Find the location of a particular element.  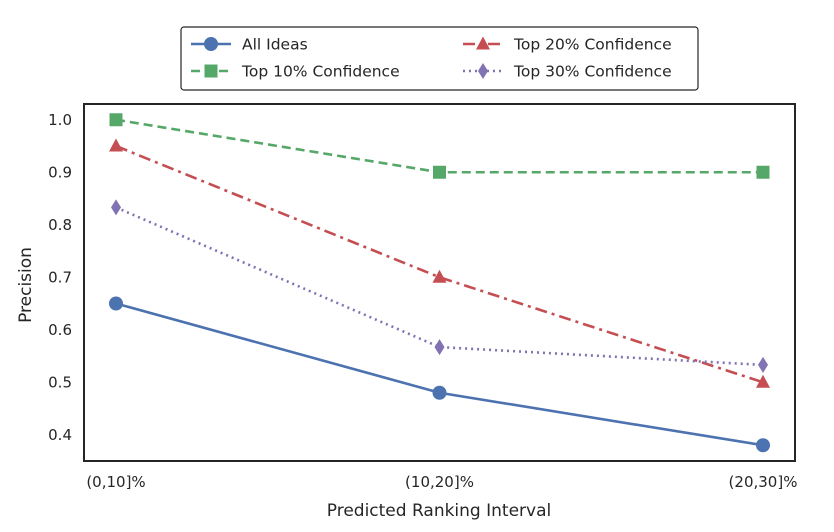

x-tick-label: (0,10]% is located at coordinates (115, 482).